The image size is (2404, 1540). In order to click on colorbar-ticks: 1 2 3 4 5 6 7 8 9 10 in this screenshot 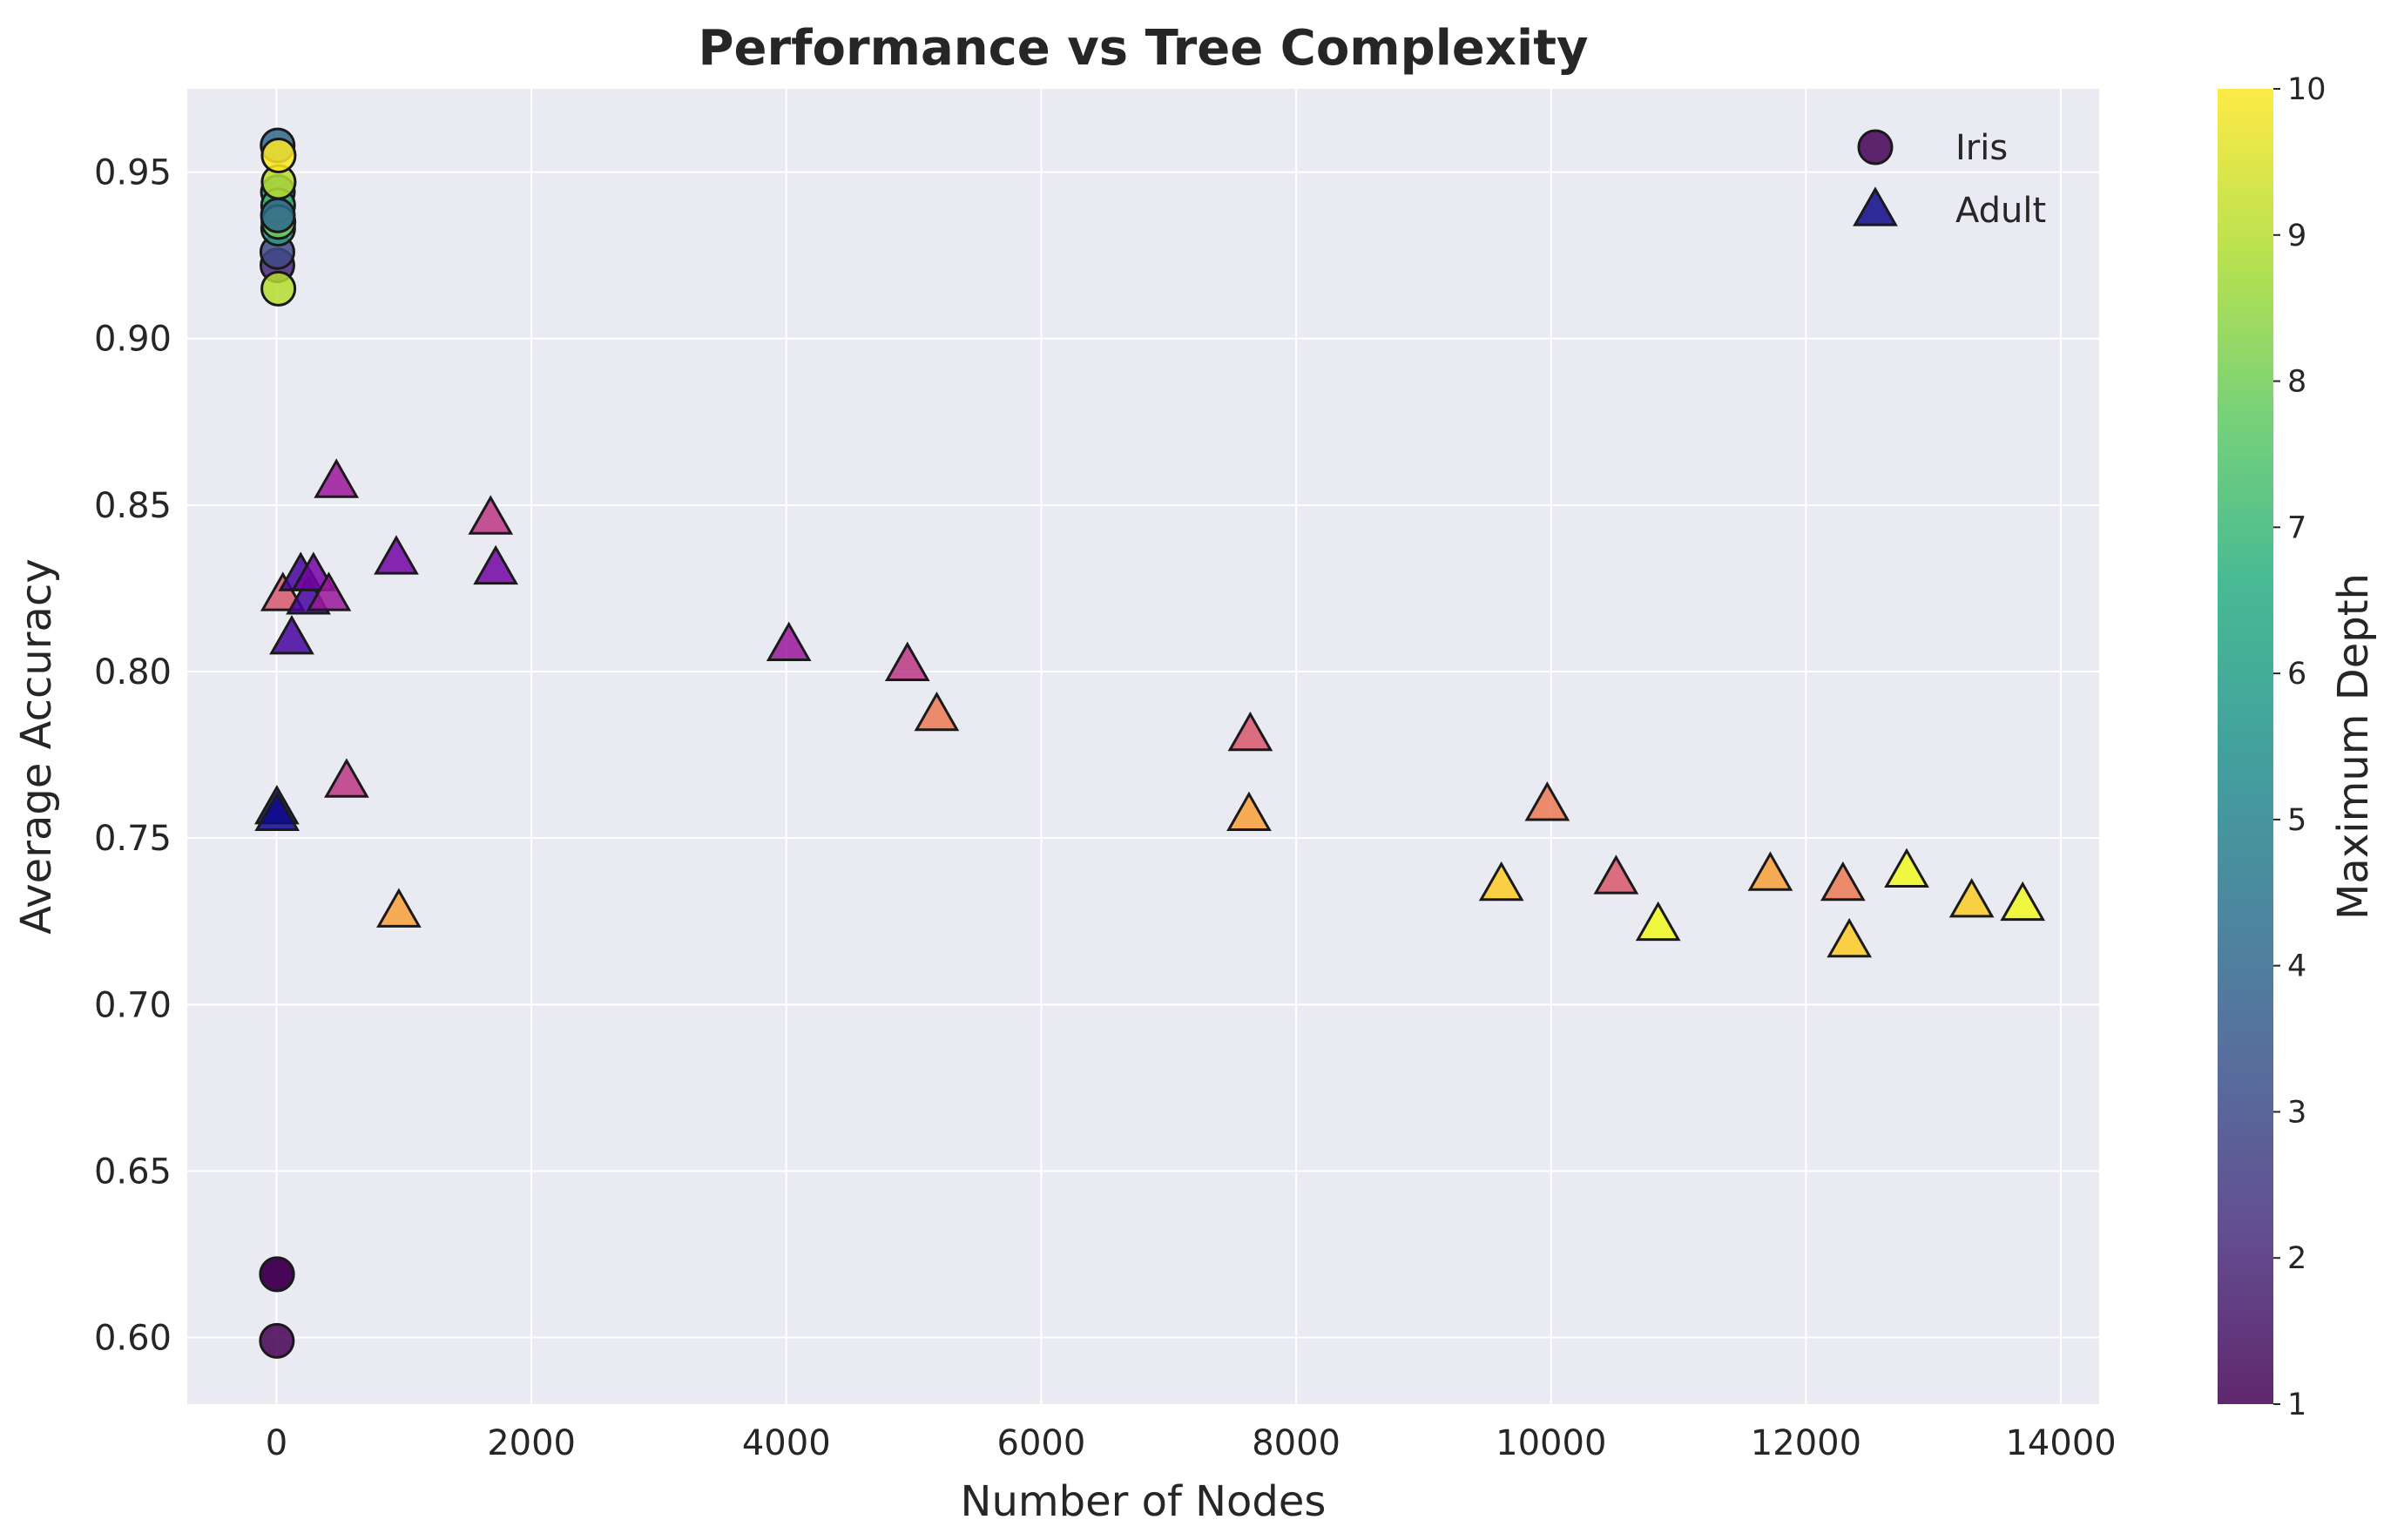, I will do `click(2299, 747)`.